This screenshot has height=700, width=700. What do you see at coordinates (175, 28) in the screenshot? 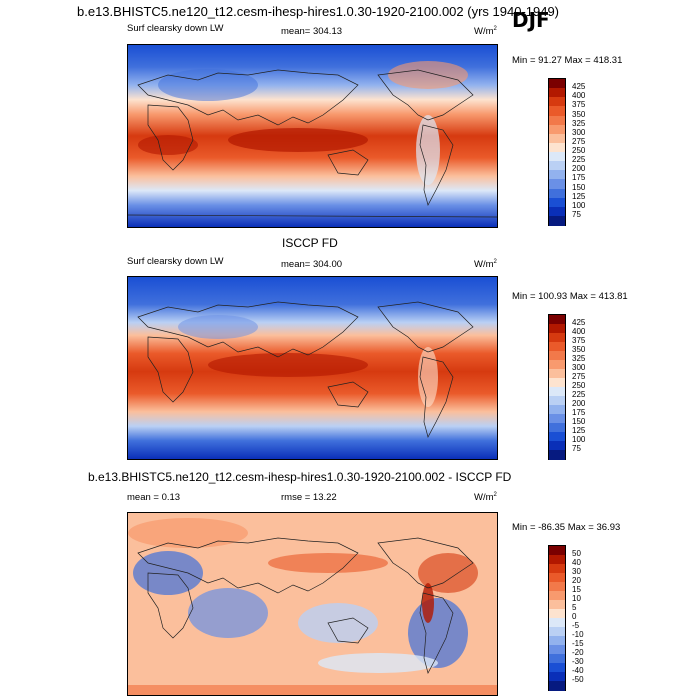
I see `panel1-variable-label: Surf clearsky down LW` at bounding box center [175, 28].